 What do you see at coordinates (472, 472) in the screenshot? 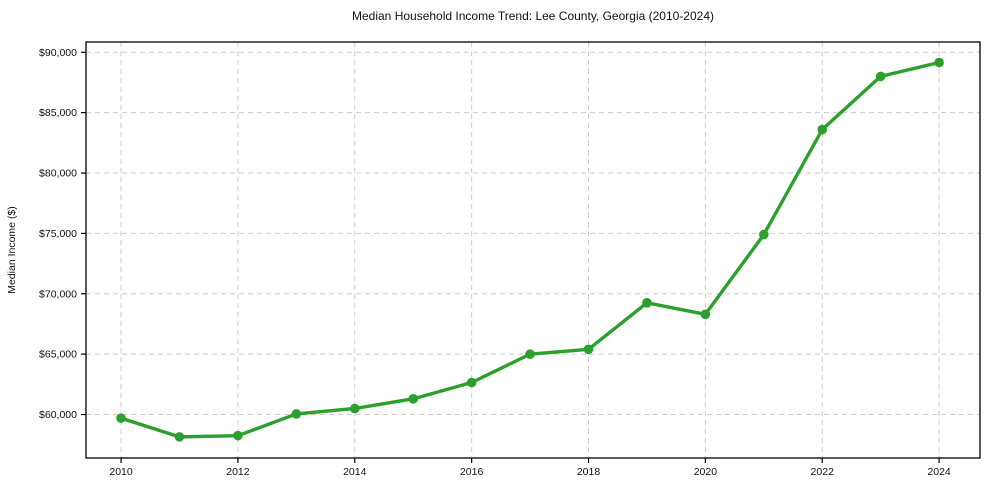
I see `x-tick-label: 2016` at bounding box center [472, 472].